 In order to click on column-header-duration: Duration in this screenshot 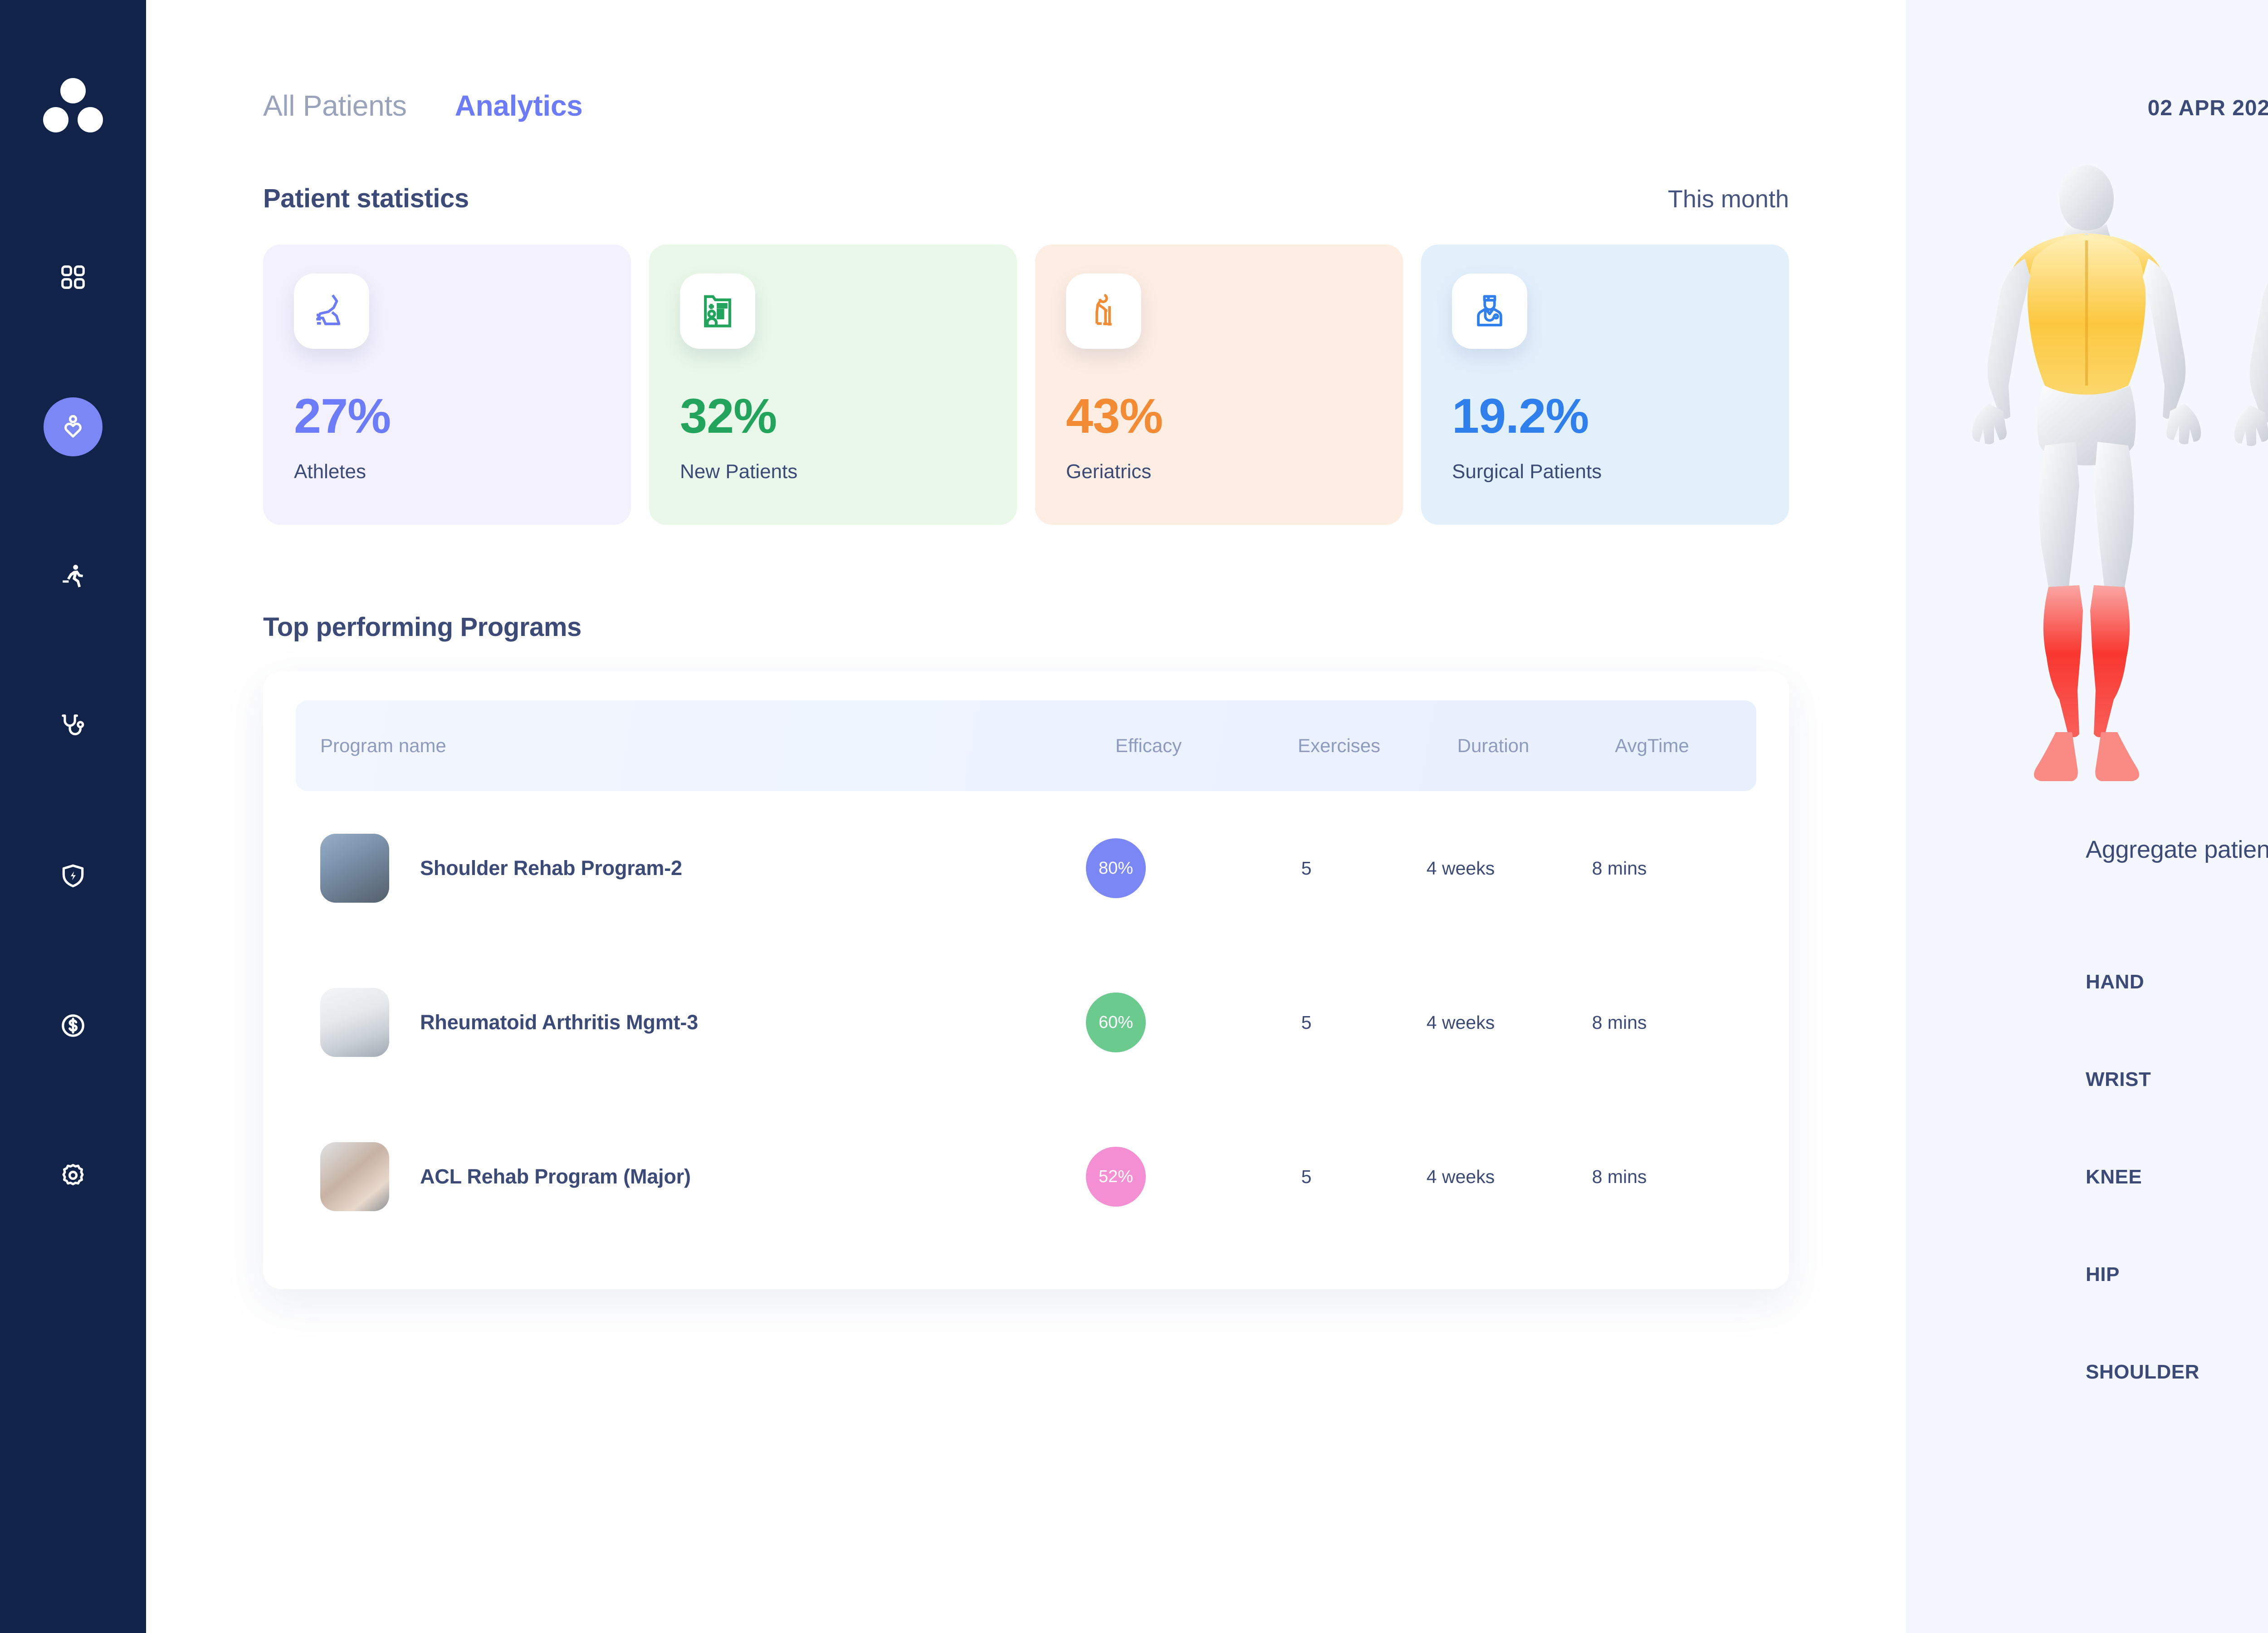, I will do `click(1494, 745)`.